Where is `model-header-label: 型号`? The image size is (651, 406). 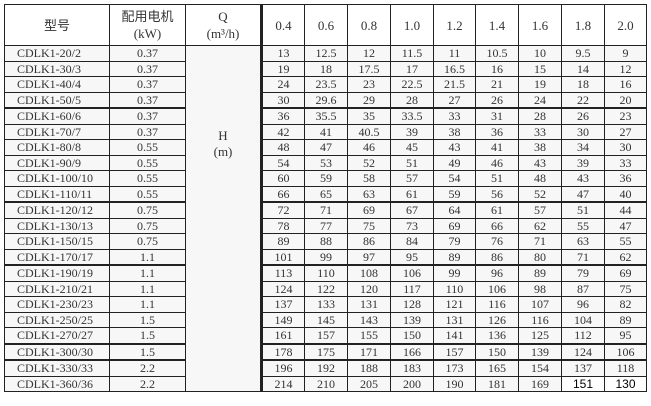
model-header-label: 型号 is located at coordinates (56, 25).